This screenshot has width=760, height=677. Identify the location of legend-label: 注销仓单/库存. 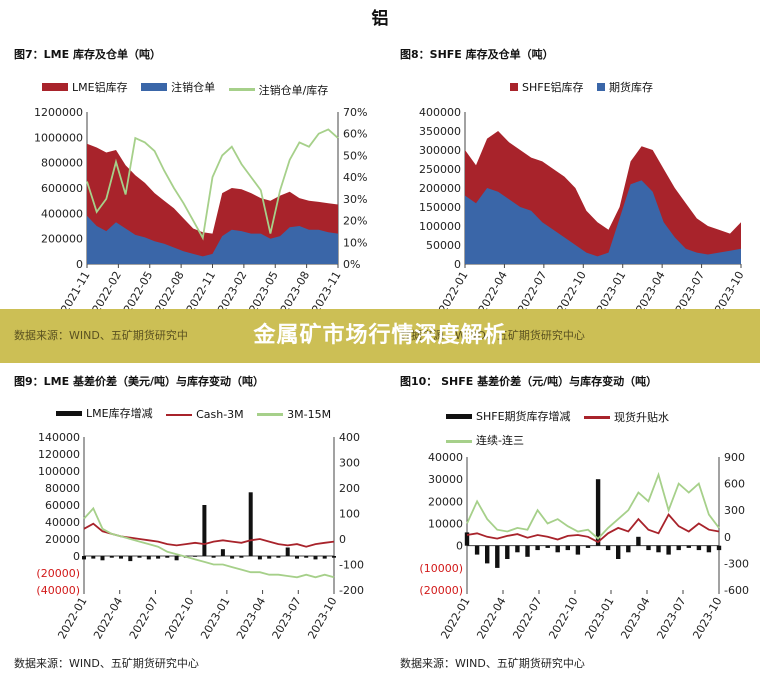
(293, 90).